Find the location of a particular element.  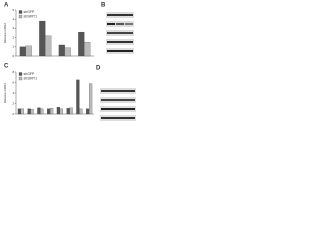

panel-label: B is located at coordinates (103, 6).